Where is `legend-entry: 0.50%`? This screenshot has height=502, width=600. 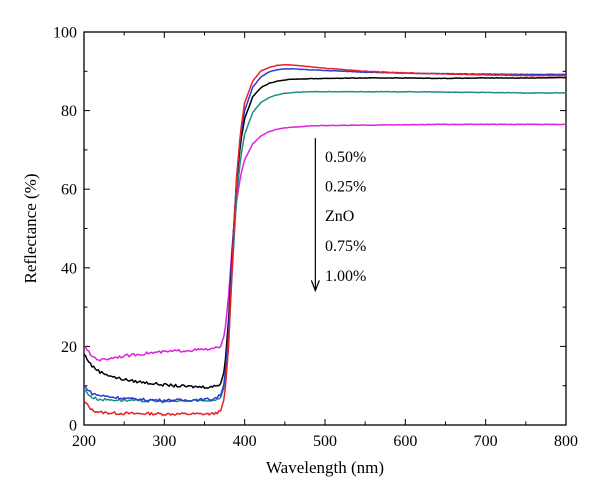
legend-entry: 0.50% is located at coordinates (345, 157).